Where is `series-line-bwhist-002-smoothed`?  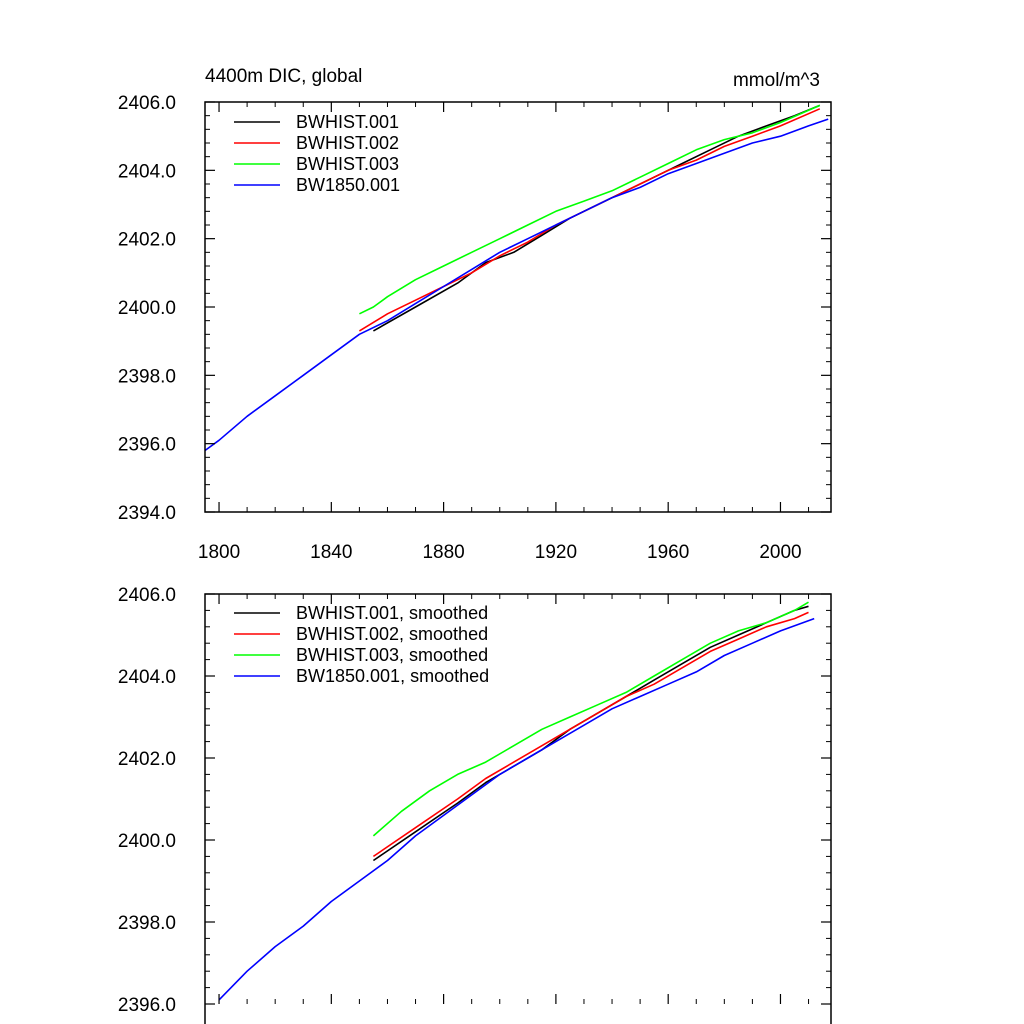 series-line-bwhist-002-smoothed is located at coordinates (590, 734).